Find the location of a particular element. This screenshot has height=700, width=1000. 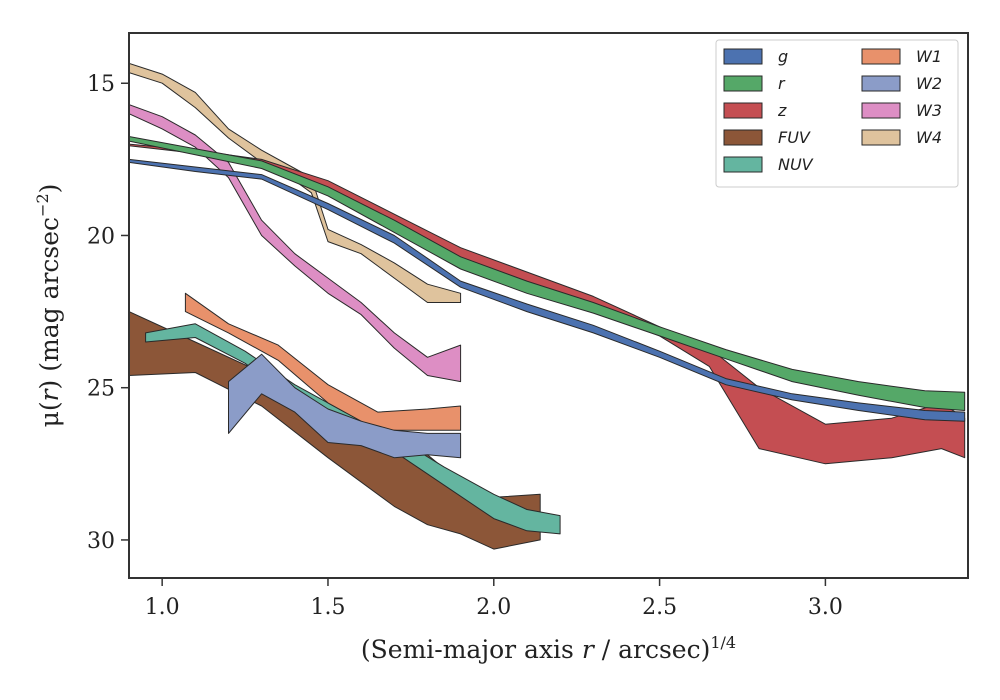

x-tick-label: 3.0 is located at coordinates (825, 607).